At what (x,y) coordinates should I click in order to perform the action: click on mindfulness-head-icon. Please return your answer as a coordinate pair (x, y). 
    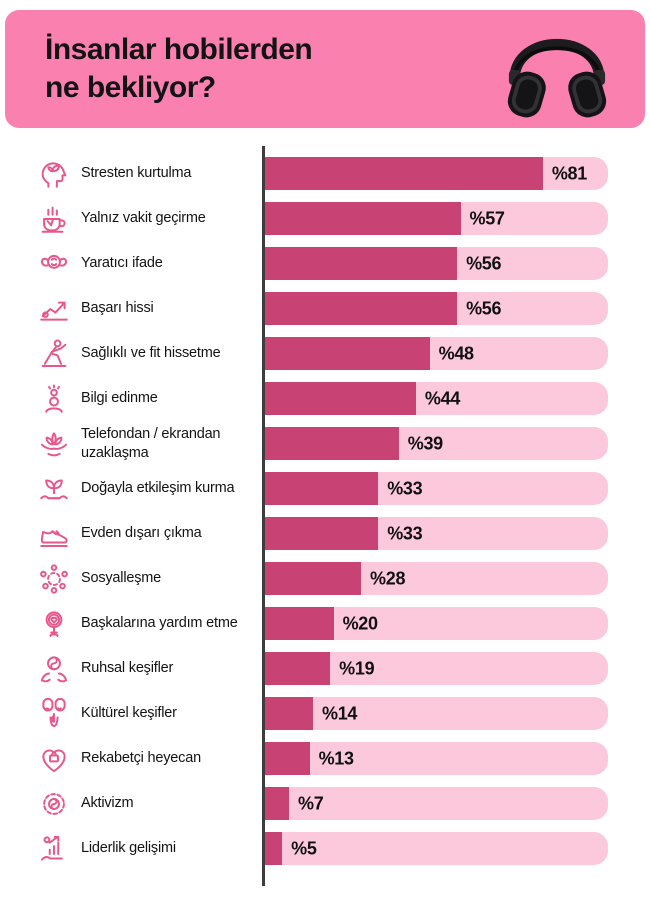
    Looking at the image, I should click on (54, 174).